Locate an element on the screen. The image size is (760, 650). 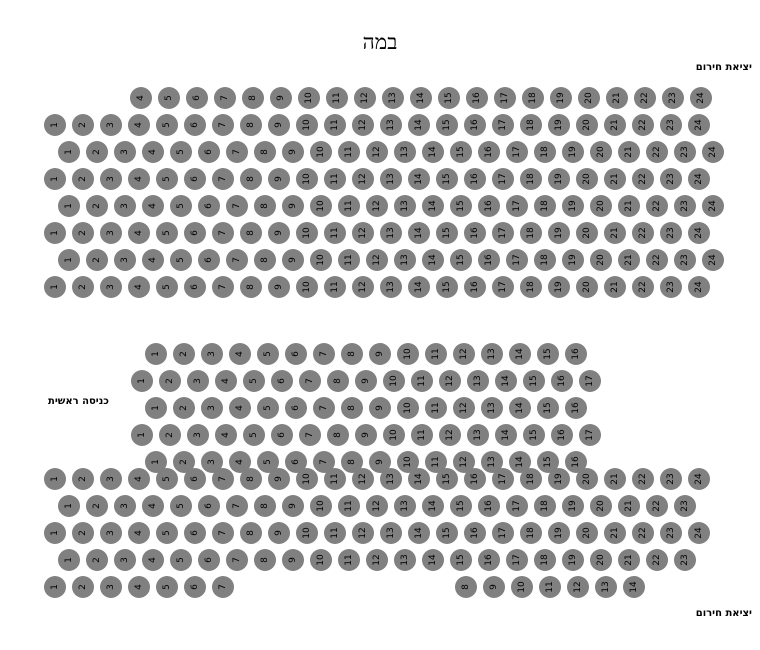
seat: 10 is located at coordinates (307, 533).